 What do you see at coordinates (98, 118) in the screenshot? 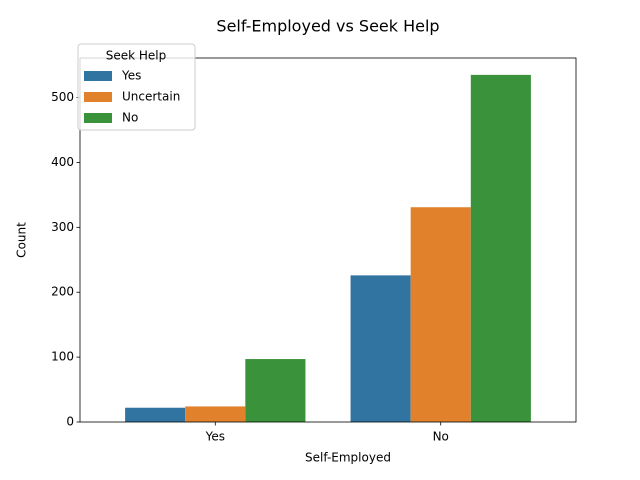
I see `legend-swatch-no` at bounding box center [98, 118].